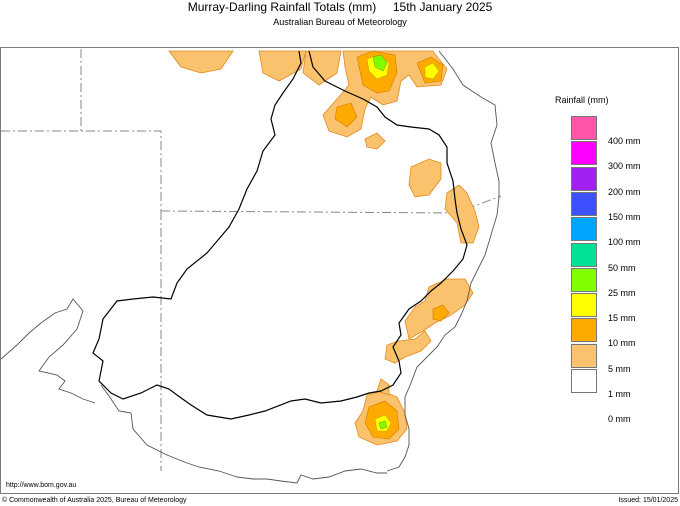  Describe the element at coordinates (619, 394) in the screenshot. I see `legend-label: 1 mm` at that location.